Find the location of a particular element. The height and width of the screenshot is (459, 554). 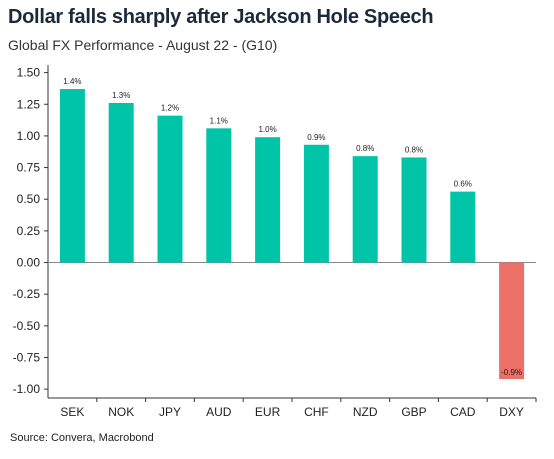

x-tick-label-cad: CAD is located at coordinates (463, 412).